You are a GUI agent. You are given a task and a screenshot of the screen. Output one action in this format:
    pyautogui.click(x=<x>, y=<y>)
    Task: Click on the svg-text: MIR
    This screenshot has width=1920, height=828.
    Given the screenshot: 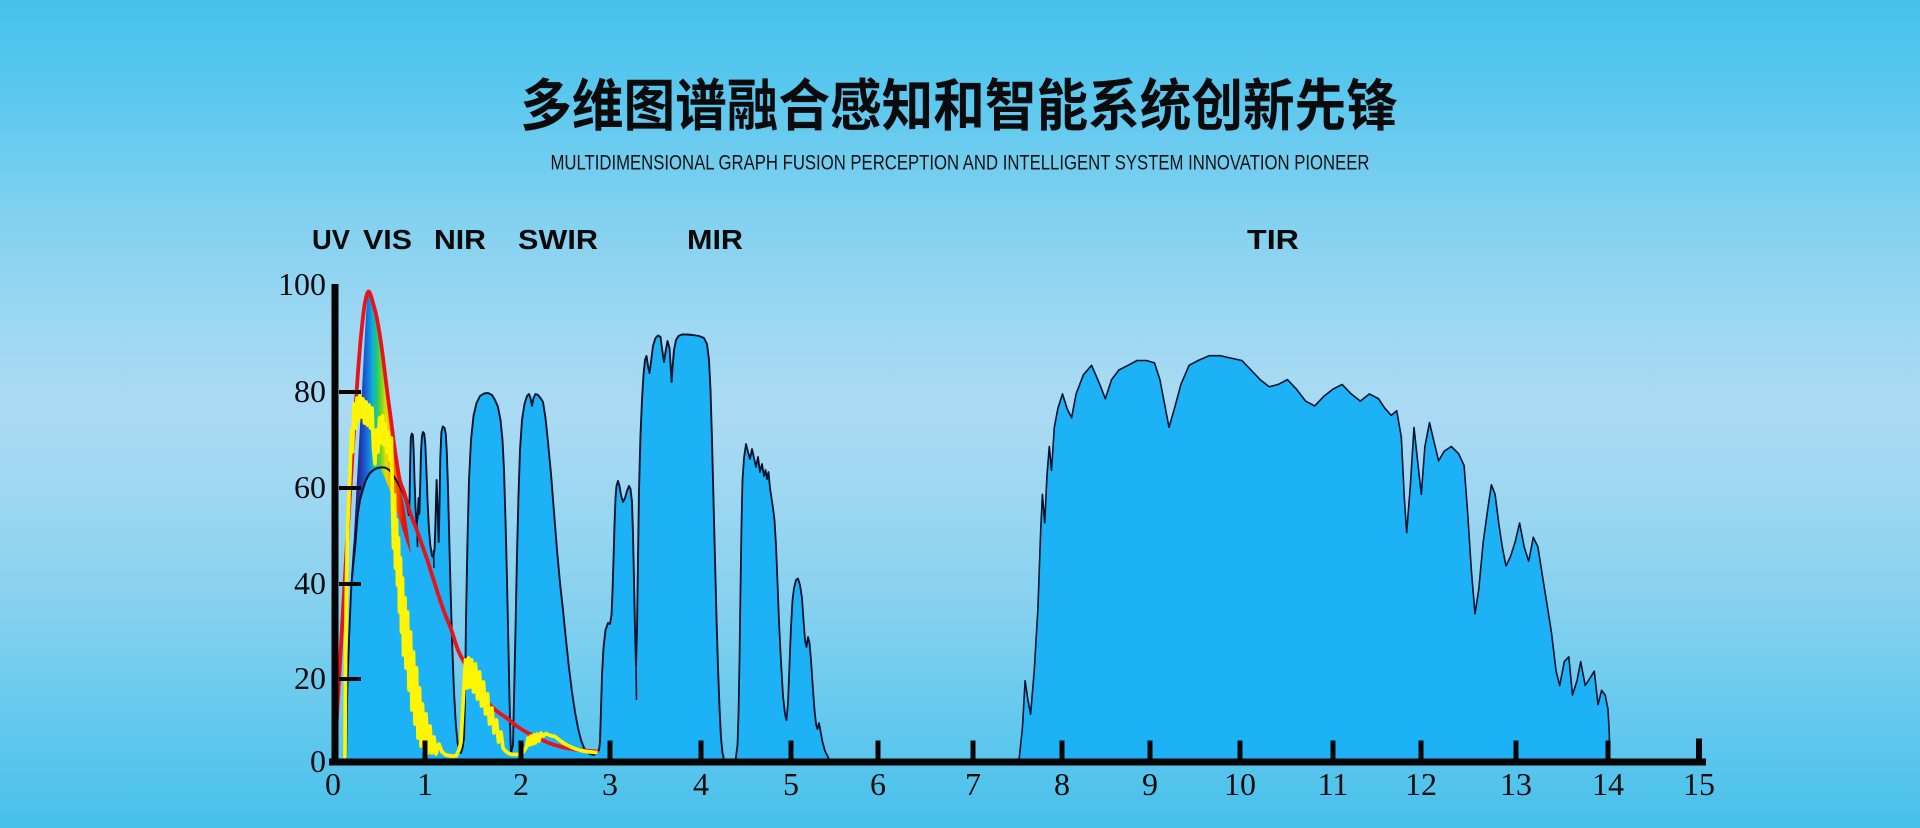 What is the action you would take?
    pyautogui.click(x=715, y=239)
    